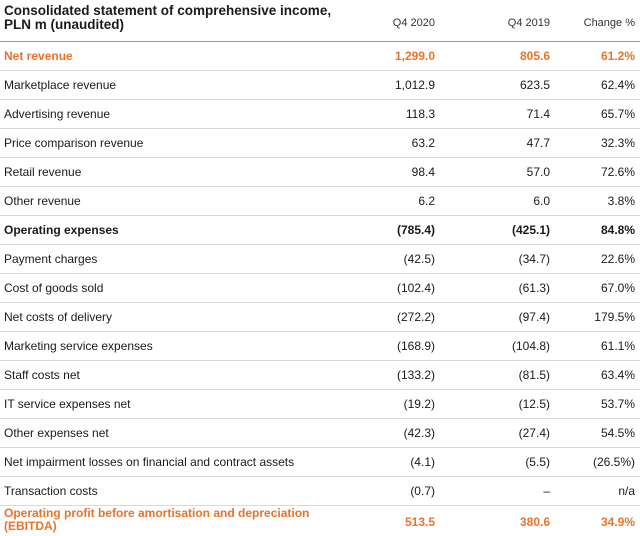 This screenshot has width=640, height=536. I want to click on value-change: 179.5%, so click(614, 317).